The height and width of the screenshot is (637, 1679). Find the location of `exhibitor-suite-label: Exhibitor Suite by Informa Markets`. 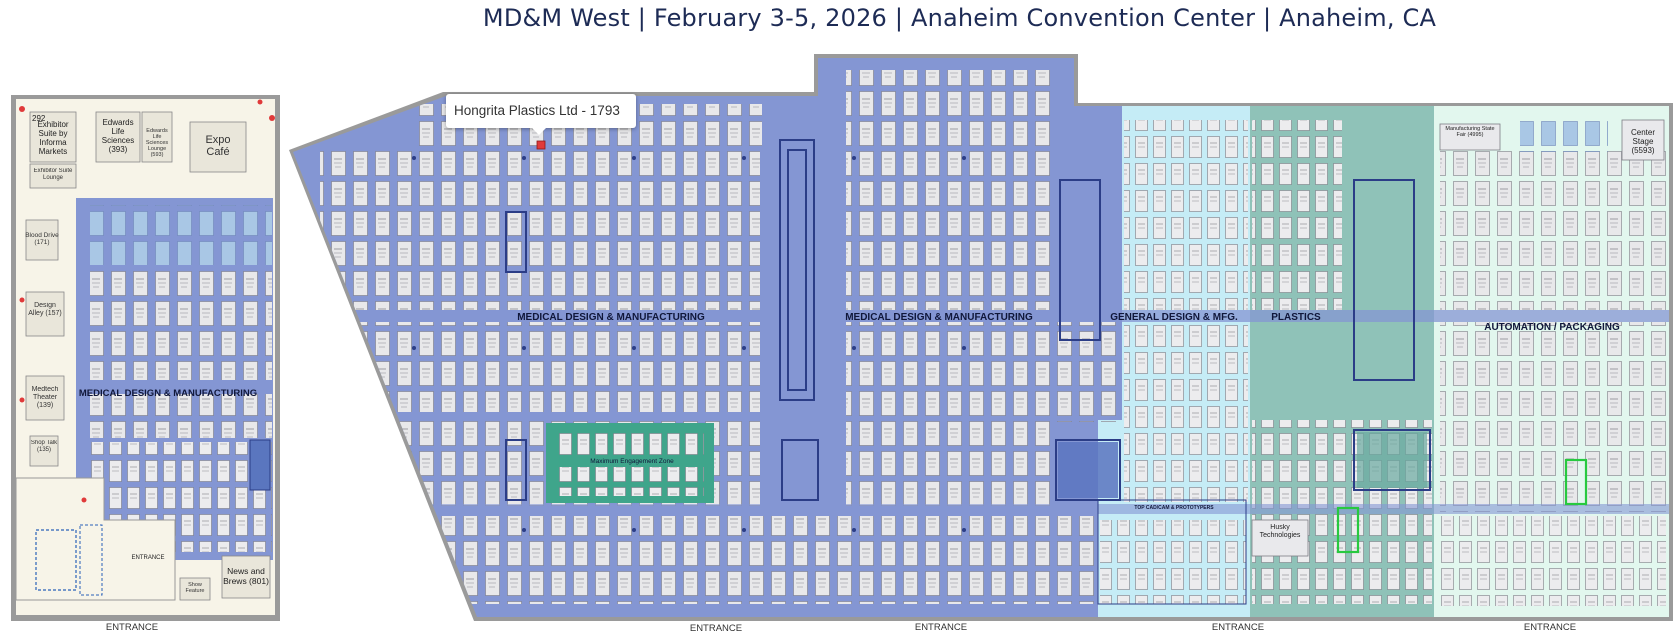

exhibitor-suite-label: Exhibitor Suite by Informa Markets is located at coordinates (52, 138).